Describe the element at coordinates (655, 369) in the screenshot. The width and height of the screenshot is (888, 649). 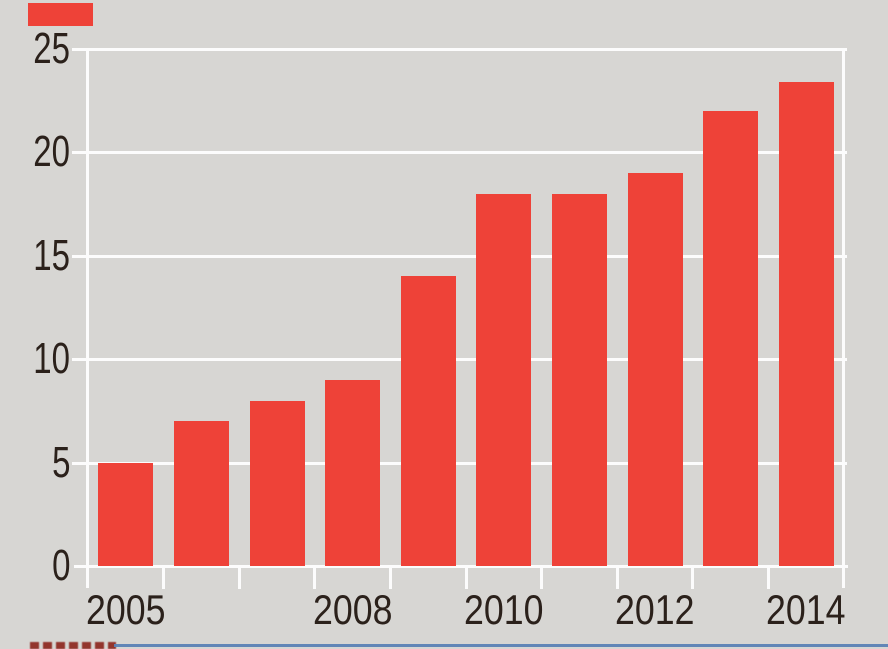
I see `bar-2012` at that location.